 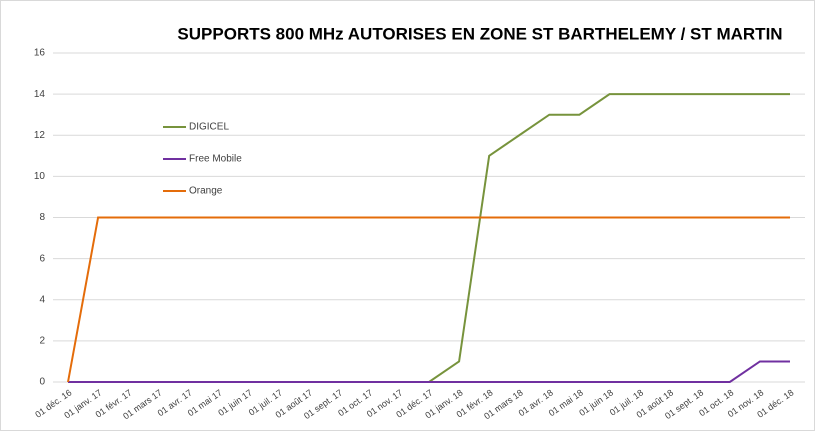 What do you see at coordinates (40, 94) in the screenshot?
I see `y-tick-label: 14` at bounding box center [40, 94].